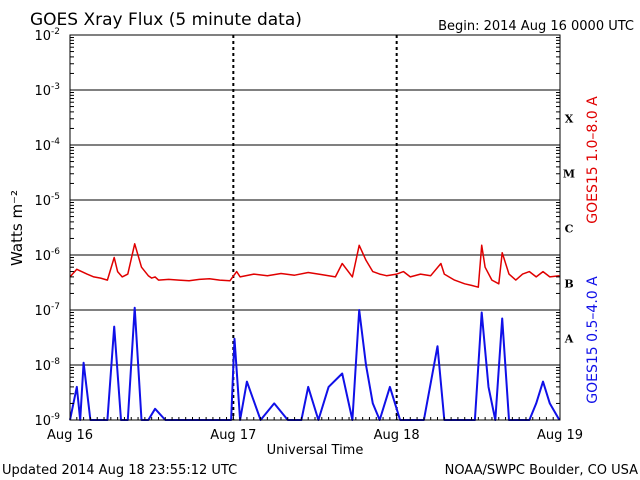  I want to click on updated-timestamp: Updated 2014 Aug 18 23:55:12 UTC, so click(119, 470).